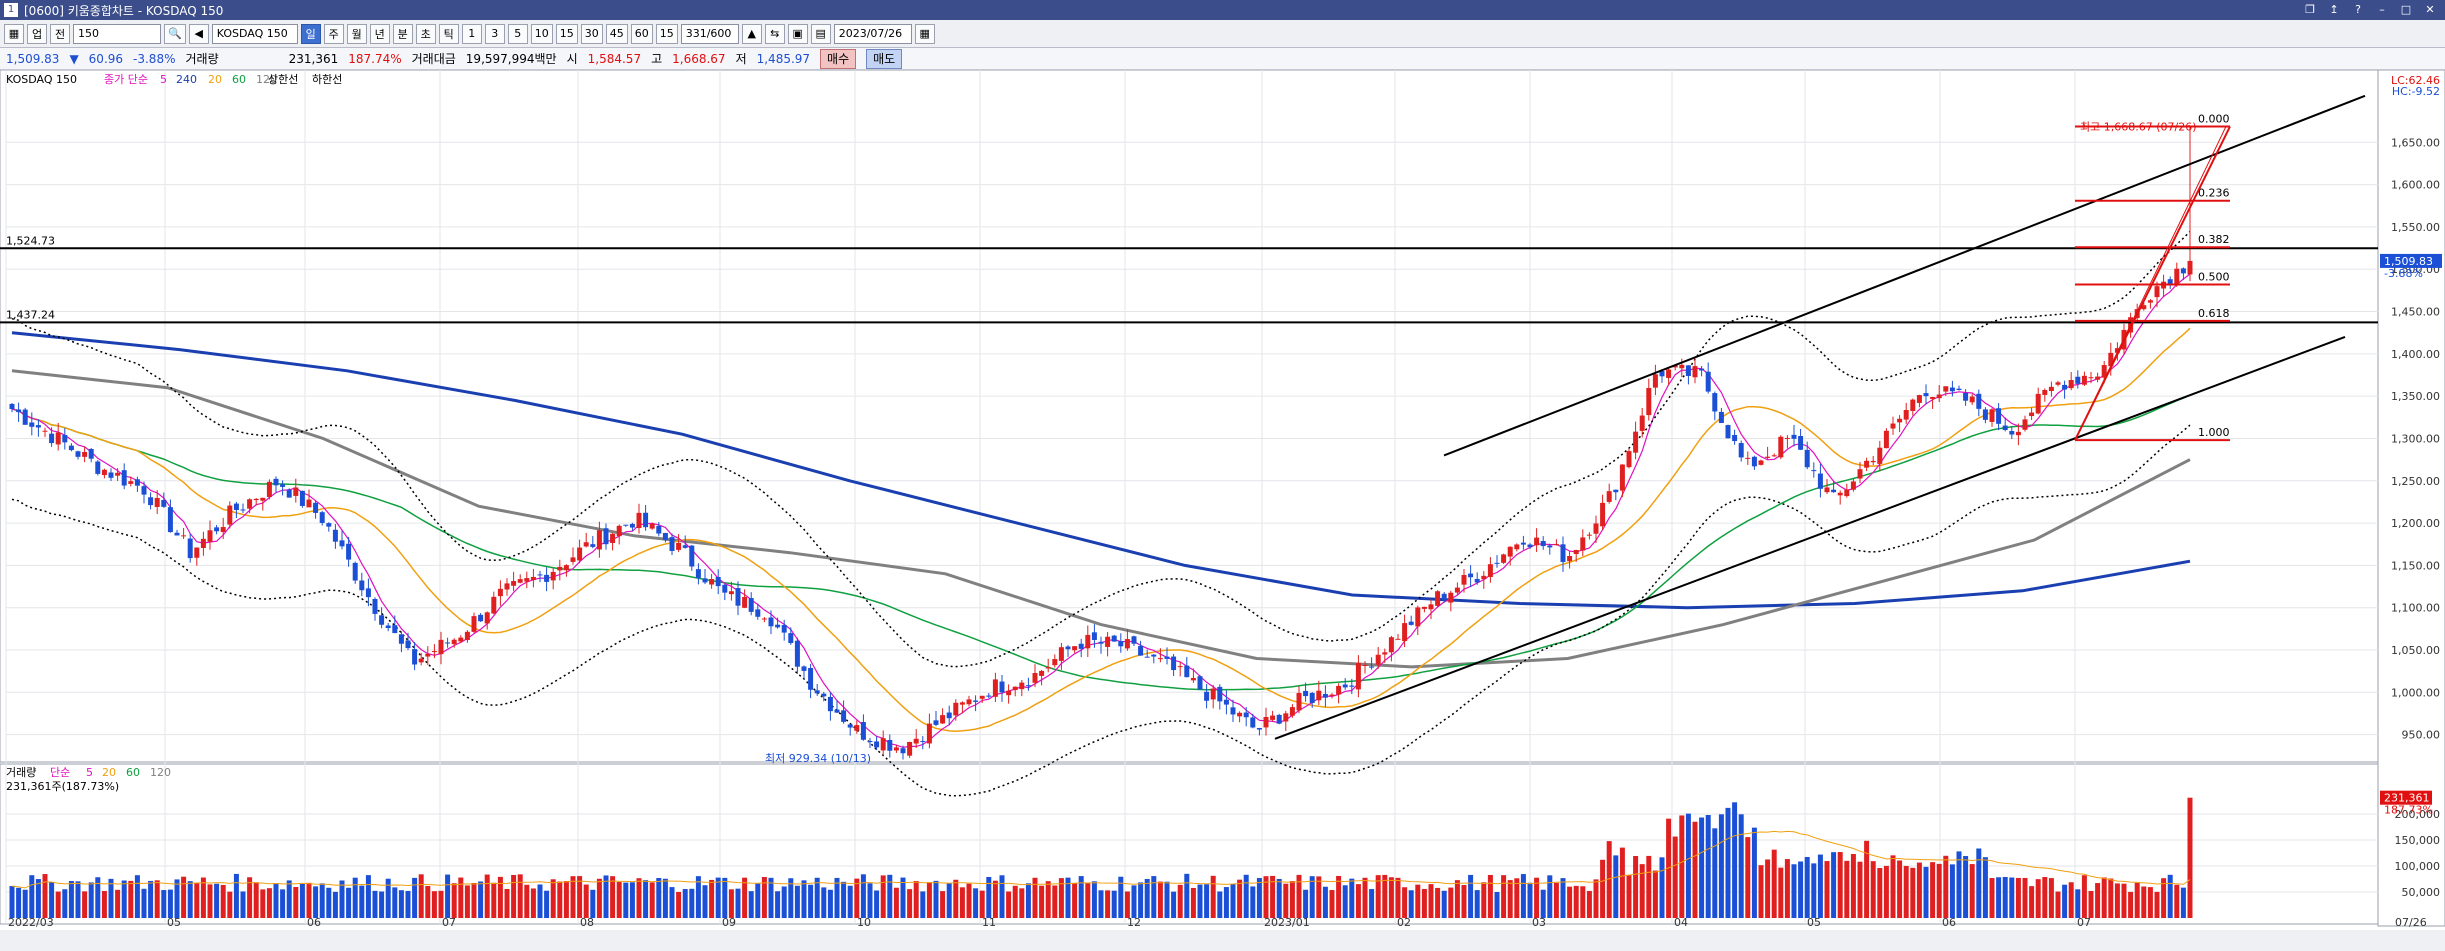  I want to click on interval-5: 5, so click(517, 33).